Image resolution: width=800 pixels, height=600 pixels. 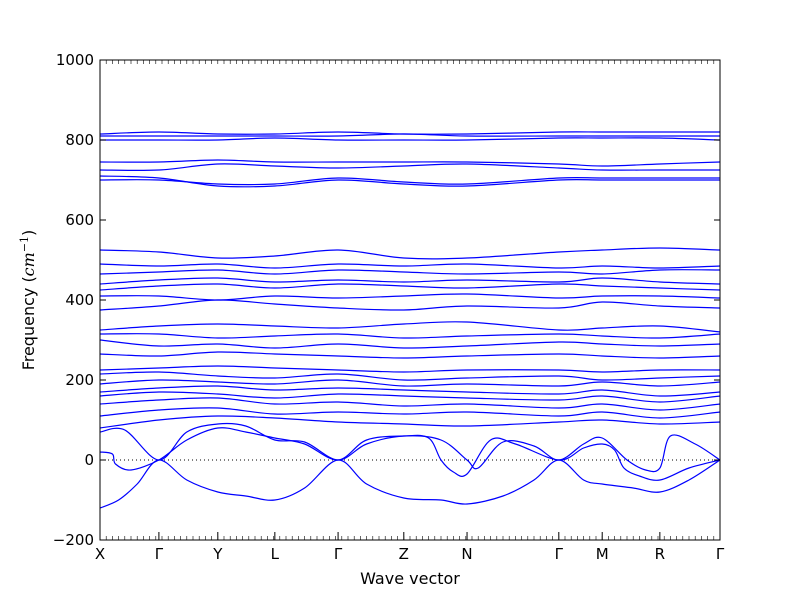 I want to click on y-axis-title-text: Frequency (, so click(x=28, y=323).